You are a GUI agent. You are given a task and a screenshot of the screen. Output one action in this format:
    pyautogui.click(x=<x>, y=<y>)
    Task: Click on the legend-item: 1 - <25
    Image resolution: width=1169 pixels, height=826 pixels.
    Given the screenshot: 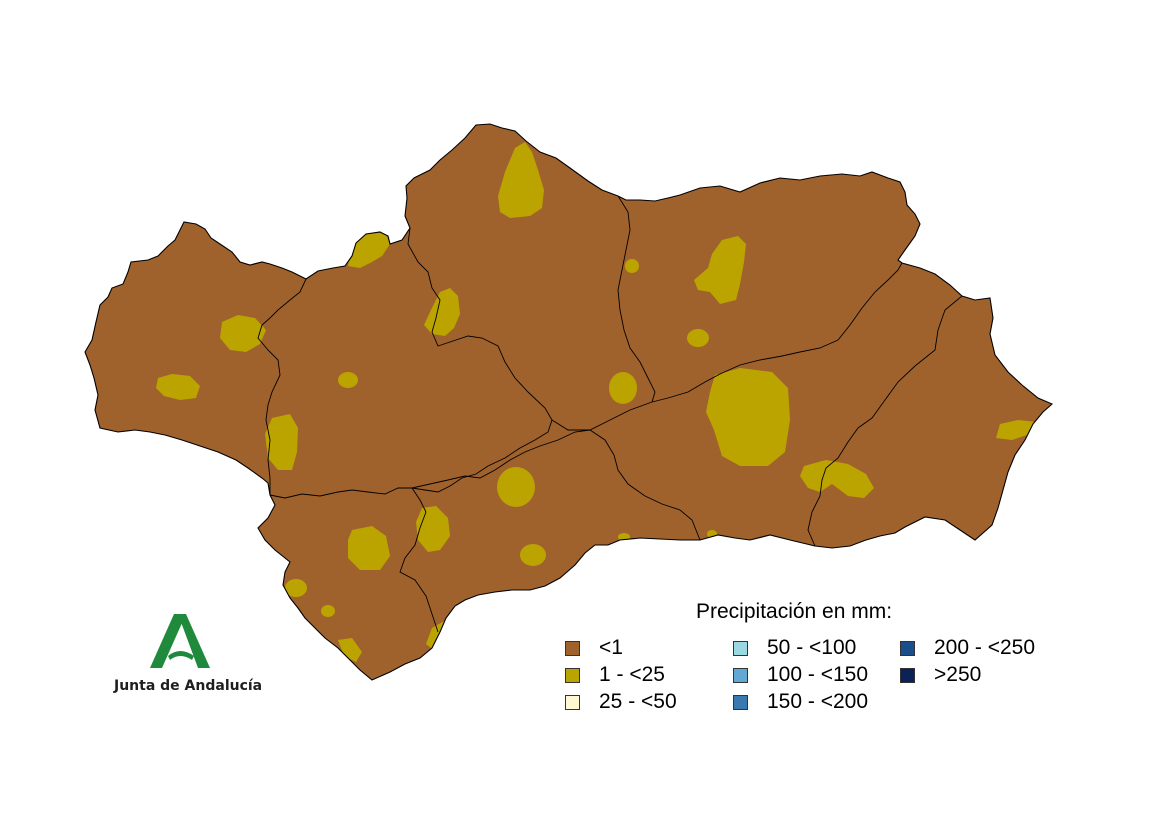 What is the action you would take?
    pyautogui.click(x=615, y=674)
    